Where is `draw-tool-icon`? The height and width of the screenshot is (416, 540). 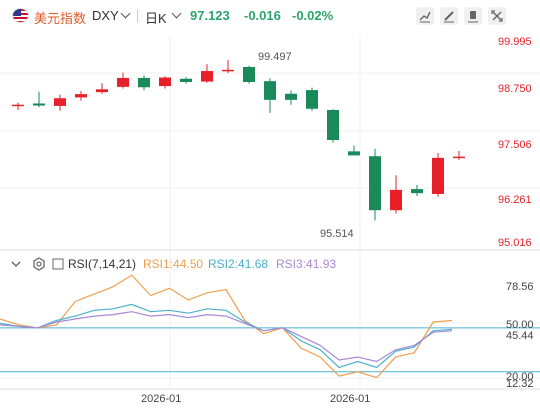
draw-tool-icon is located at coordinates (449, 17).